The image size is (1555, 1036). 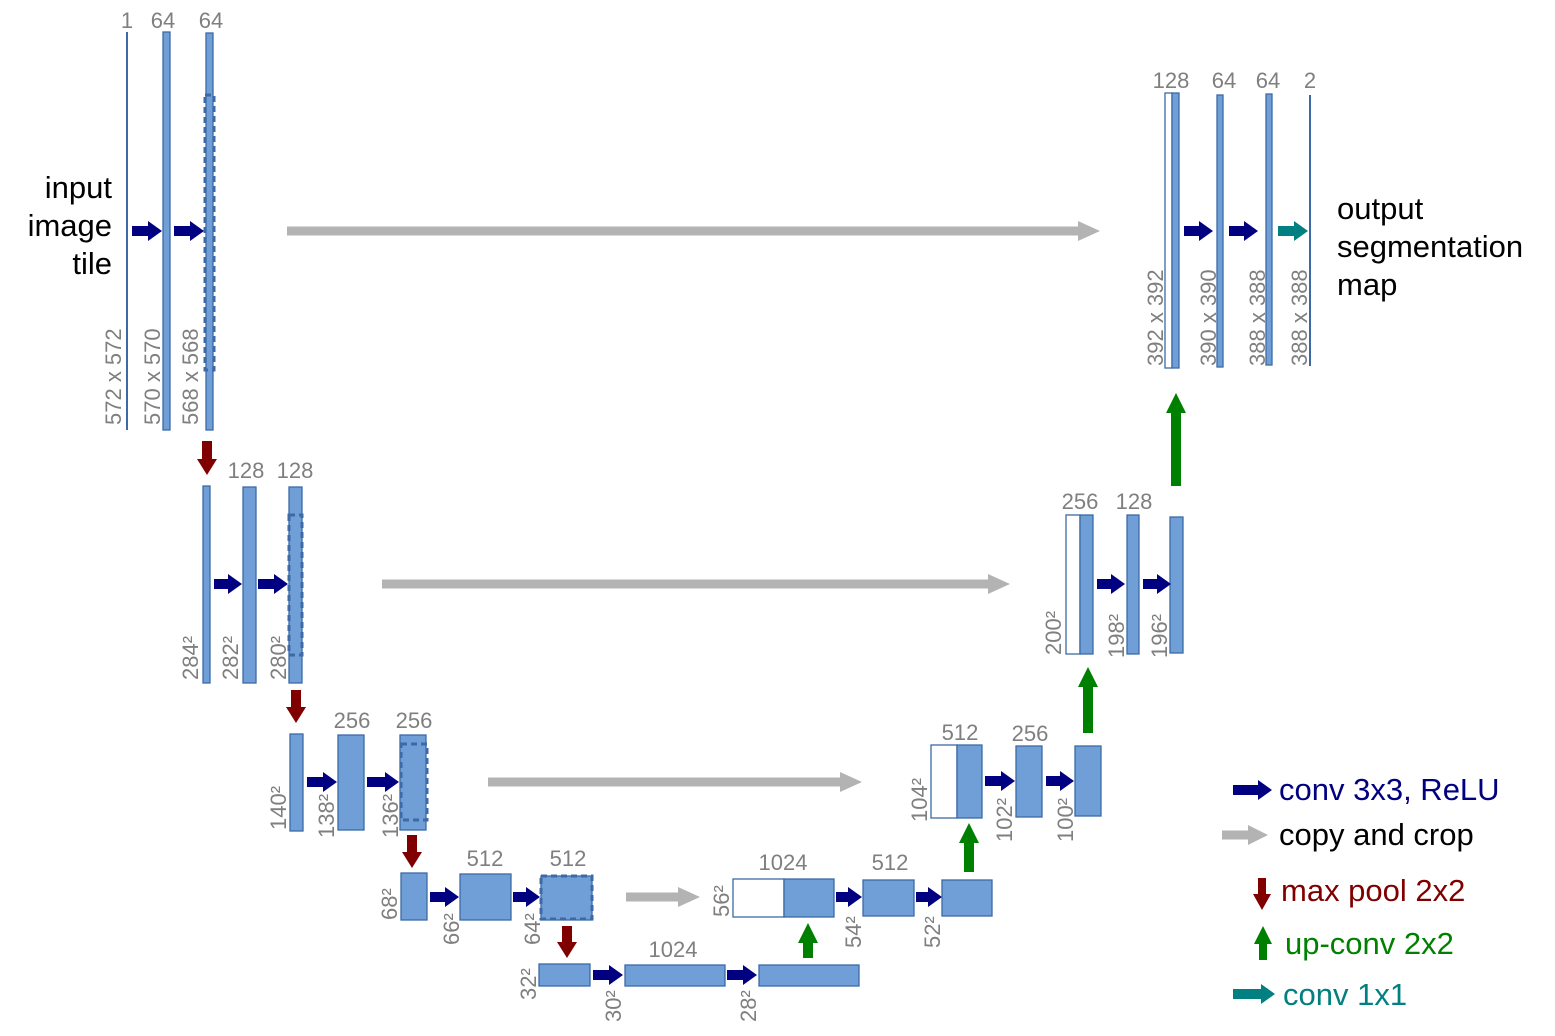 I want to click on legend-conv3x3-label: conv 3x3, ReLU, so click(x=1389, y=789).